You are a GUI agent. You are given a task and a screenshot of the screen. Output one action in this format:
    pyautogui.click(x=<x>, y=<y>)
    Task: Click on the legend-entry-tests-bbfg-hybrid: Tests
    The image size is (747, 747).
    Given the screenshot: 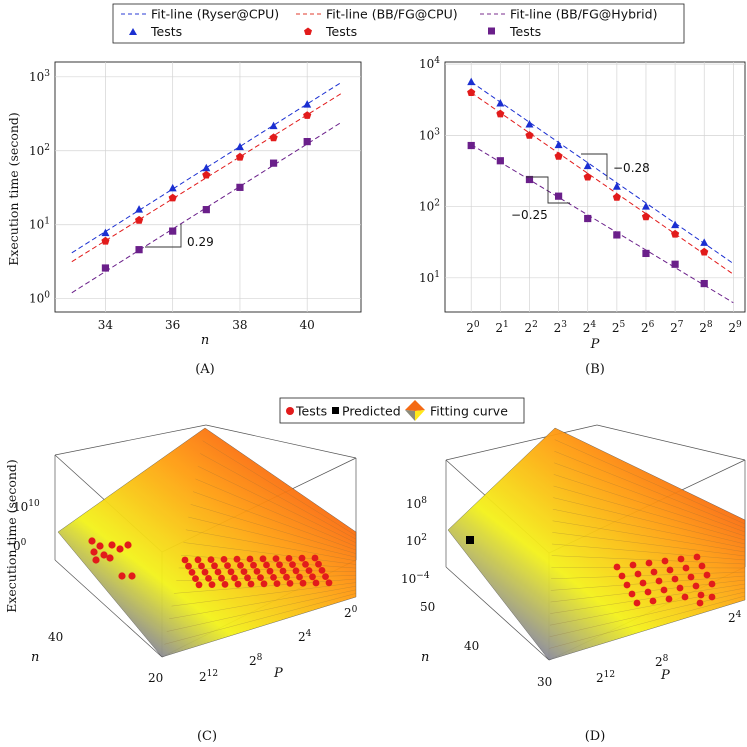 What is the action you would take?
    pyautogui.click(x=514, y=31)
    